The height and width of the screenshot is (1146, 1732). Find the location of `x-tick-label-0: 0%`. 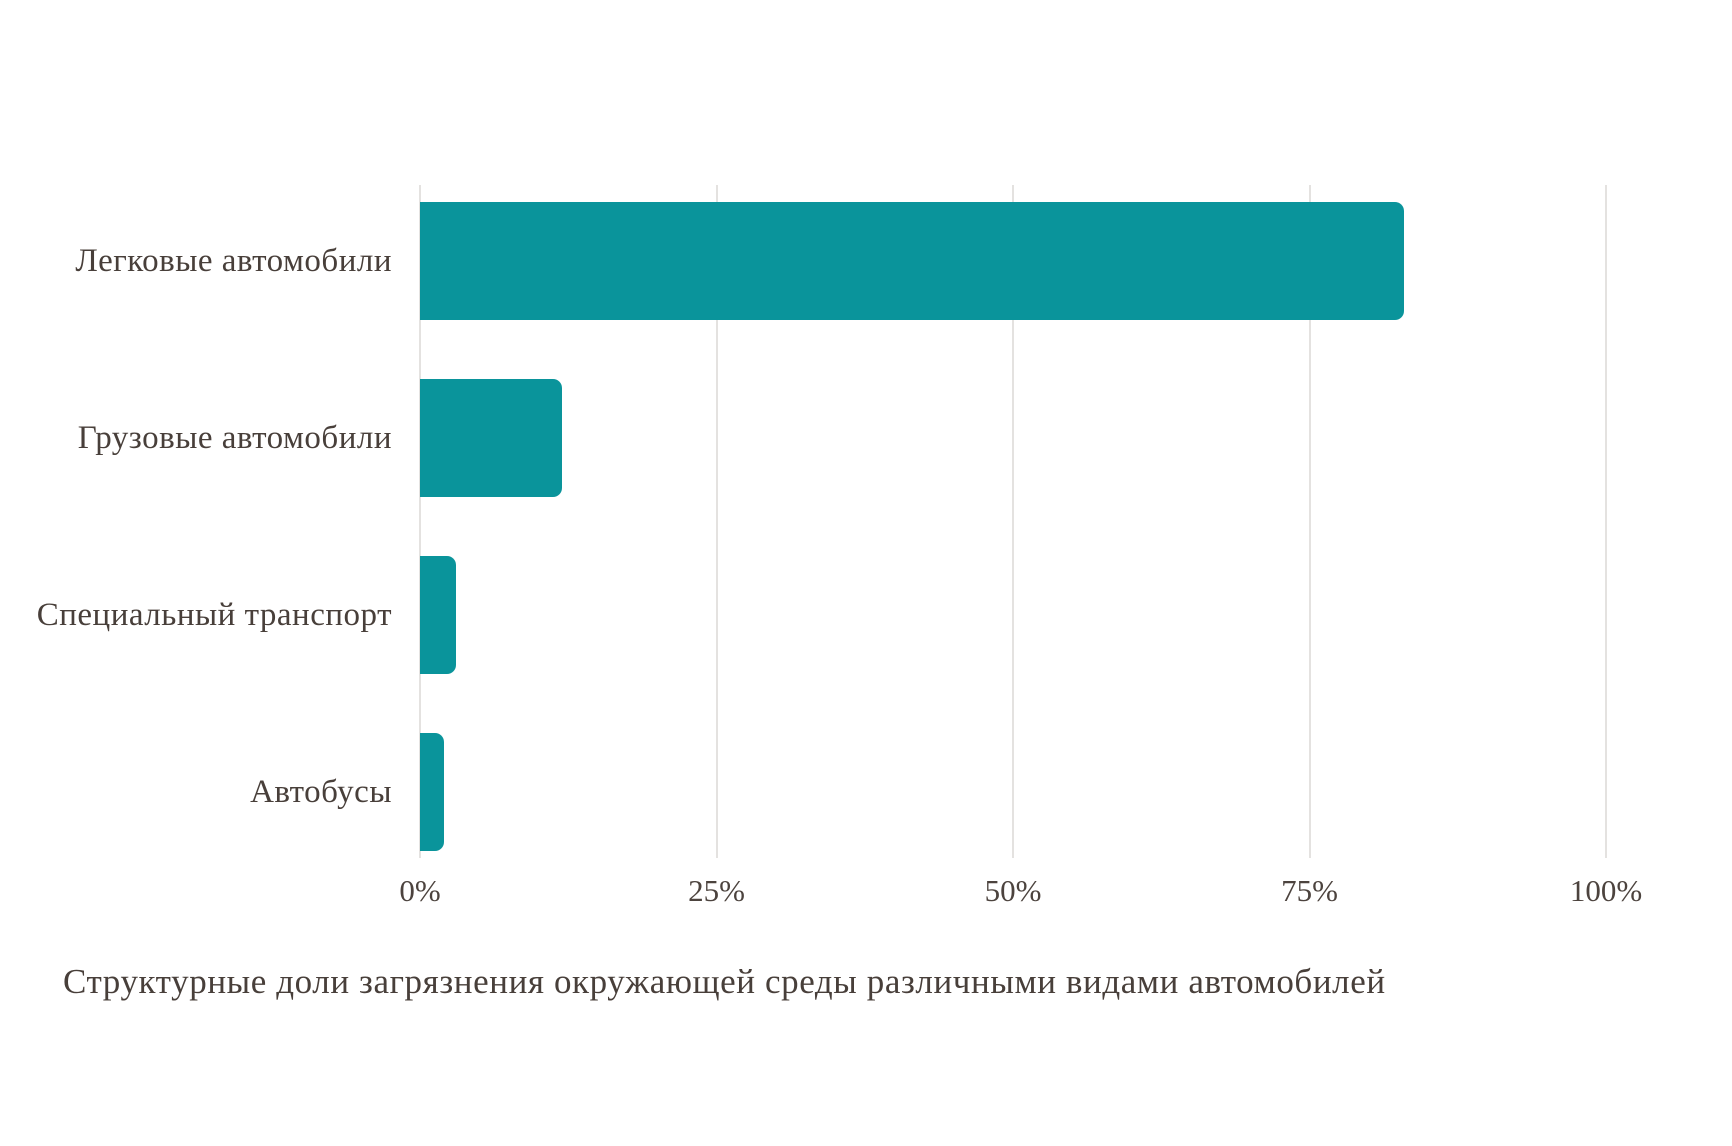

x-tick-label-0: 0% is located at coordinates (420, 890).